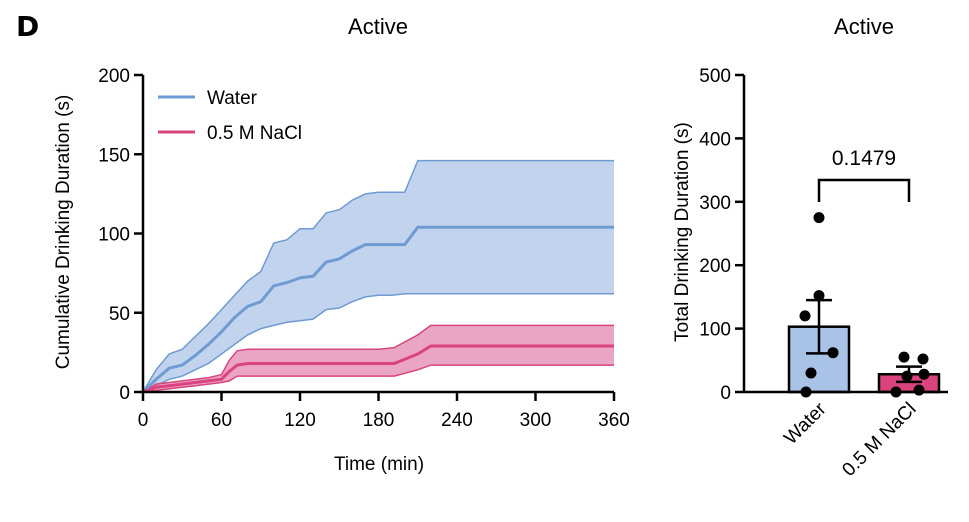  I want to click on bar-y-tick-label: 300, so click(715, 203).